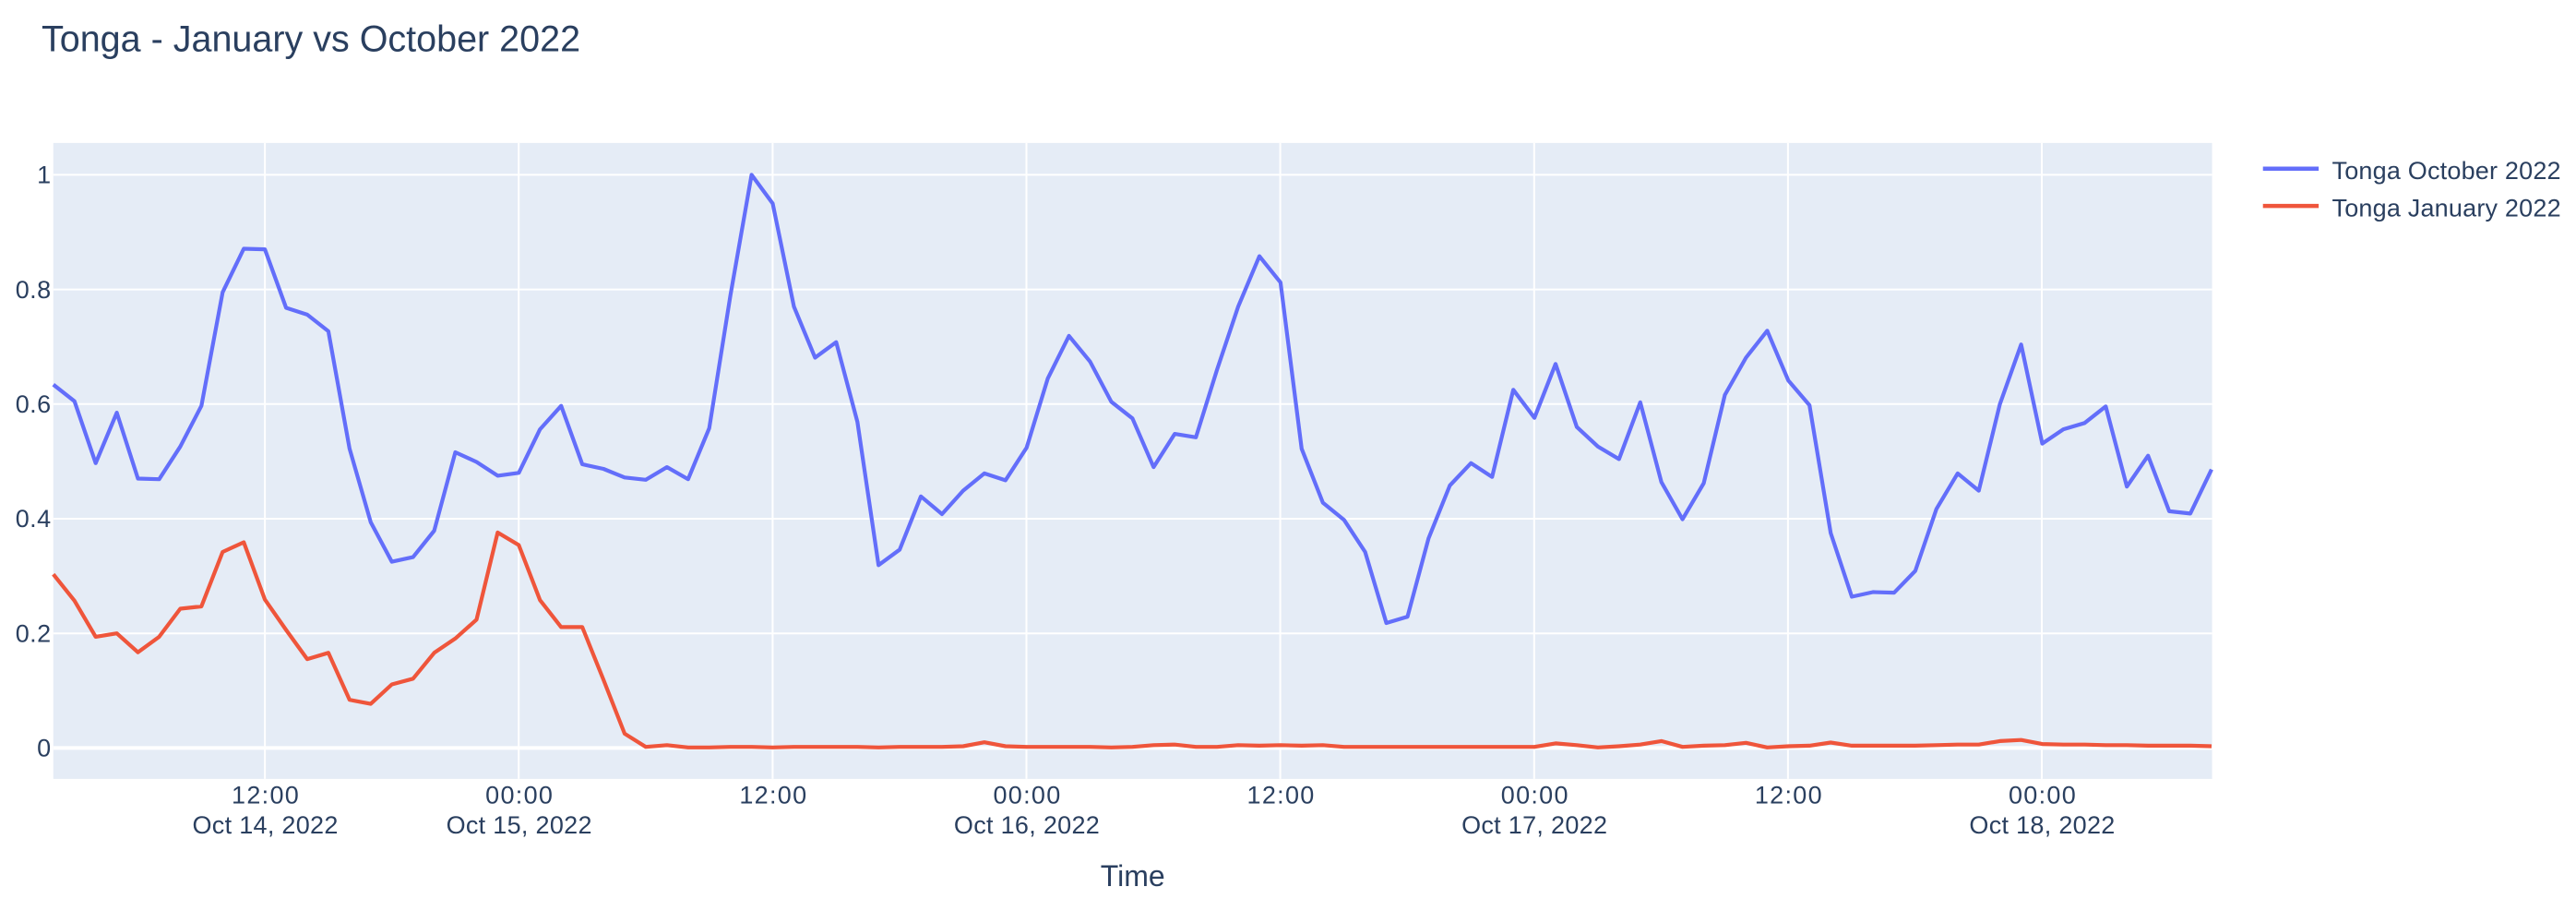  Describe the element at coordinates (2042, 825) in the screenshot. I see `svg-text: Oct 18, 2022` at that location.